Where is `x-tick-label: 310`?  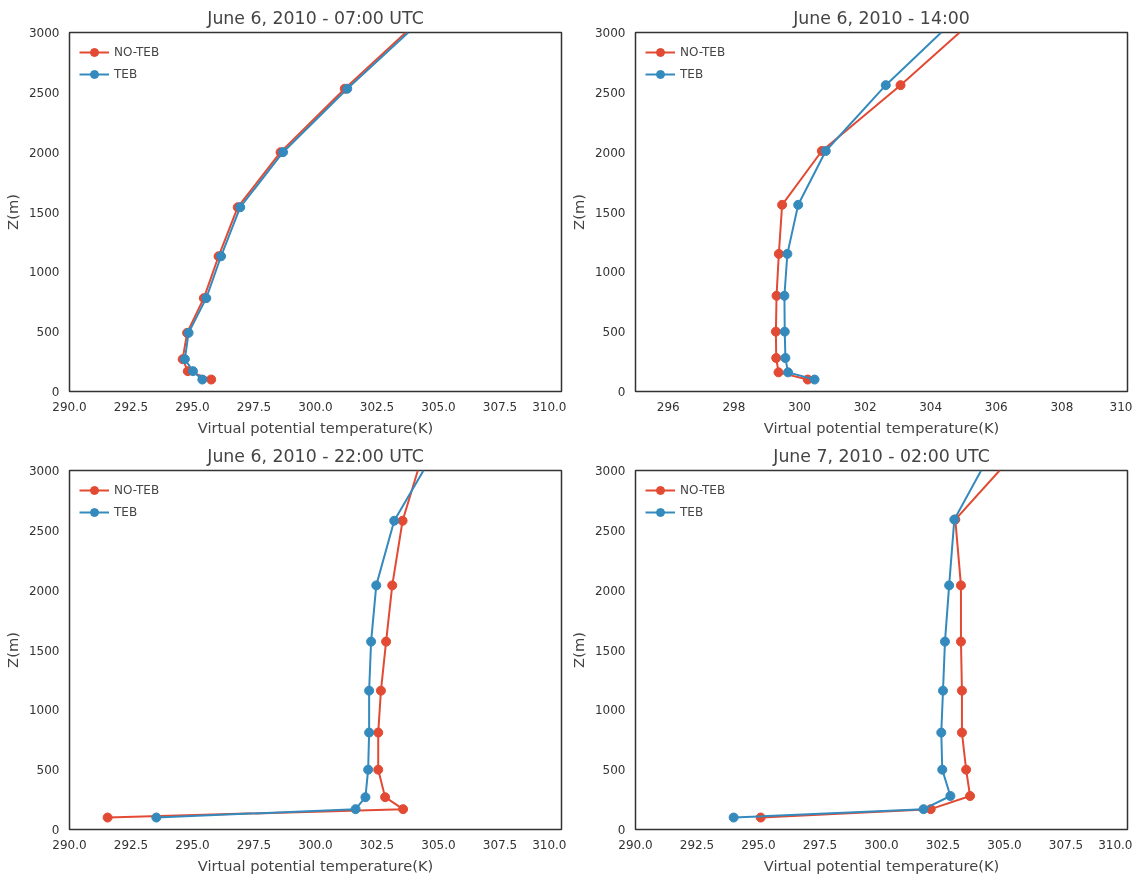
x-tick-label: 310 is located at coordinates (1121, 406).